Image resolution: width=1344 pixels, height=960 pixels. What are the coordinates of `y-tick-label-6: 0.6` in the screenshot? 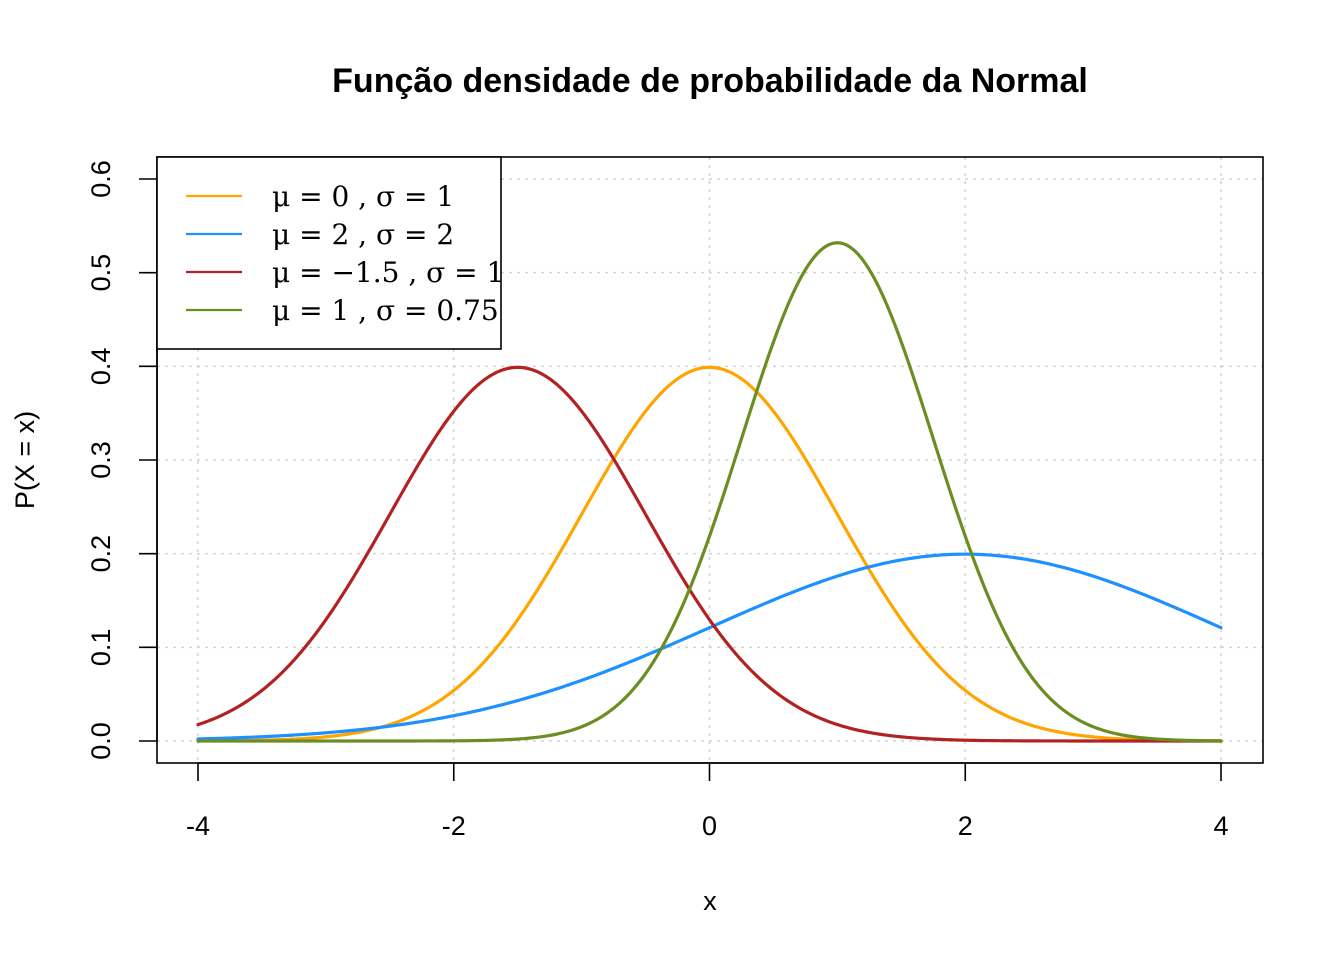 It's located at (101, 179).